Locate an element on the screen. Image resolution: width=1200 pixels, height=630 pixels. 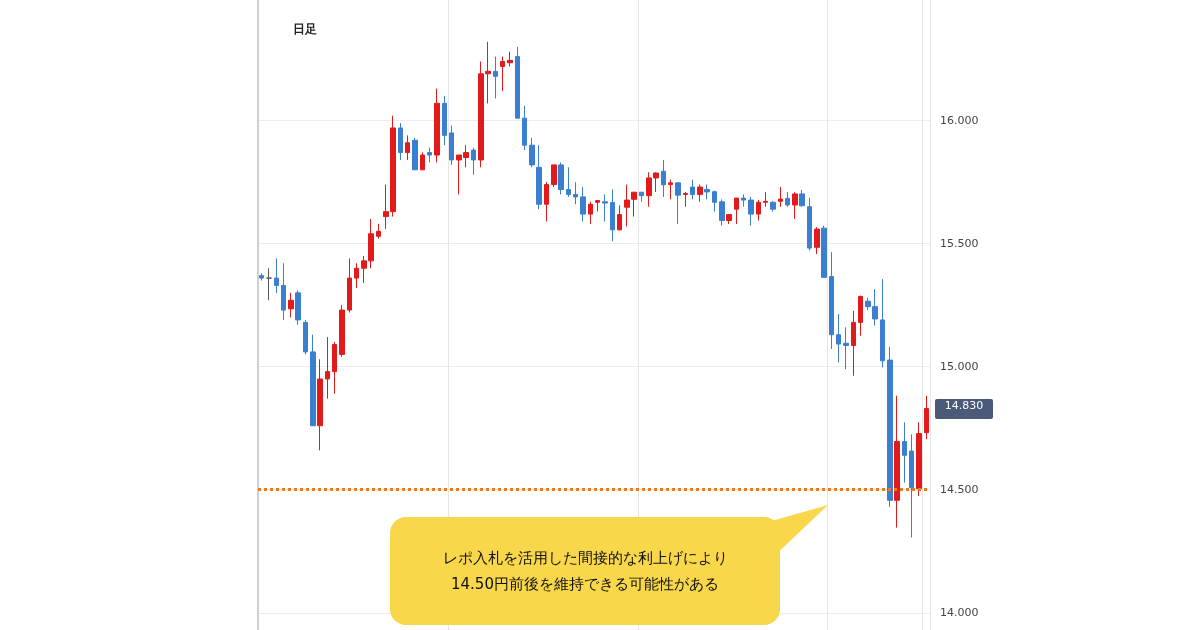
y-tick-label: 16.000 is located at coordinates (959, 121).